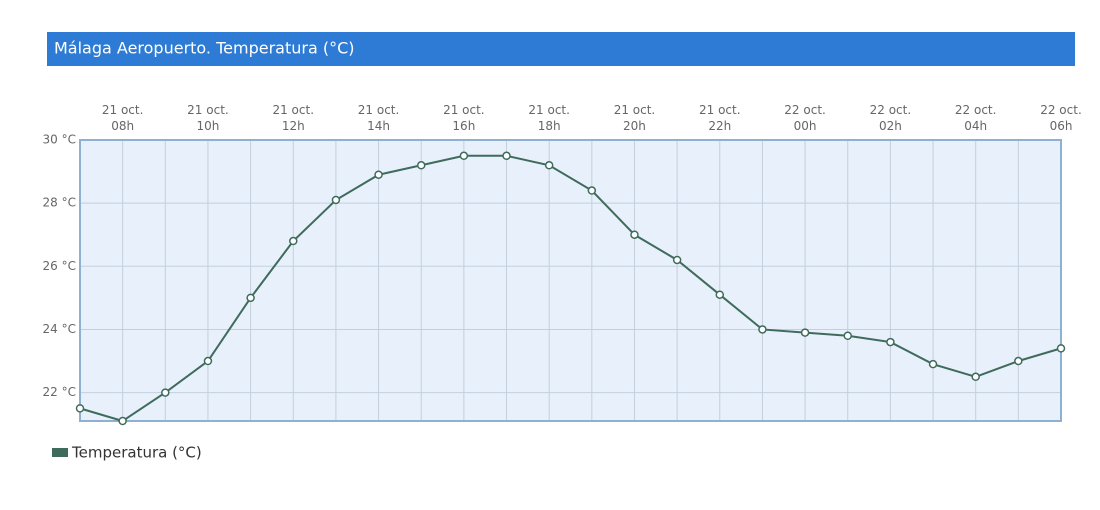  What do you see at coordinates (561, 49) in the screenshot?
I see `title-bar` at bounding box center [561, 49].